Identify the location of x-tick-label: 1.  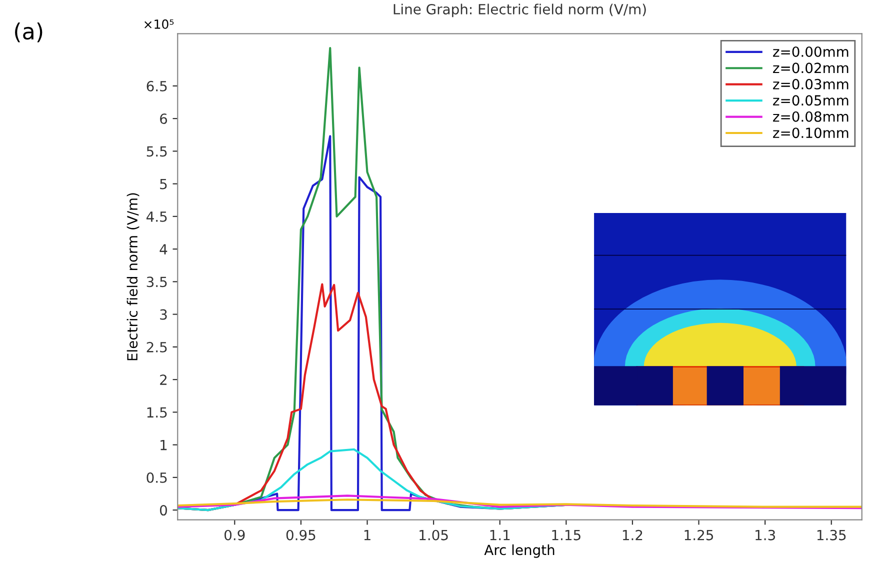
(367, 535).